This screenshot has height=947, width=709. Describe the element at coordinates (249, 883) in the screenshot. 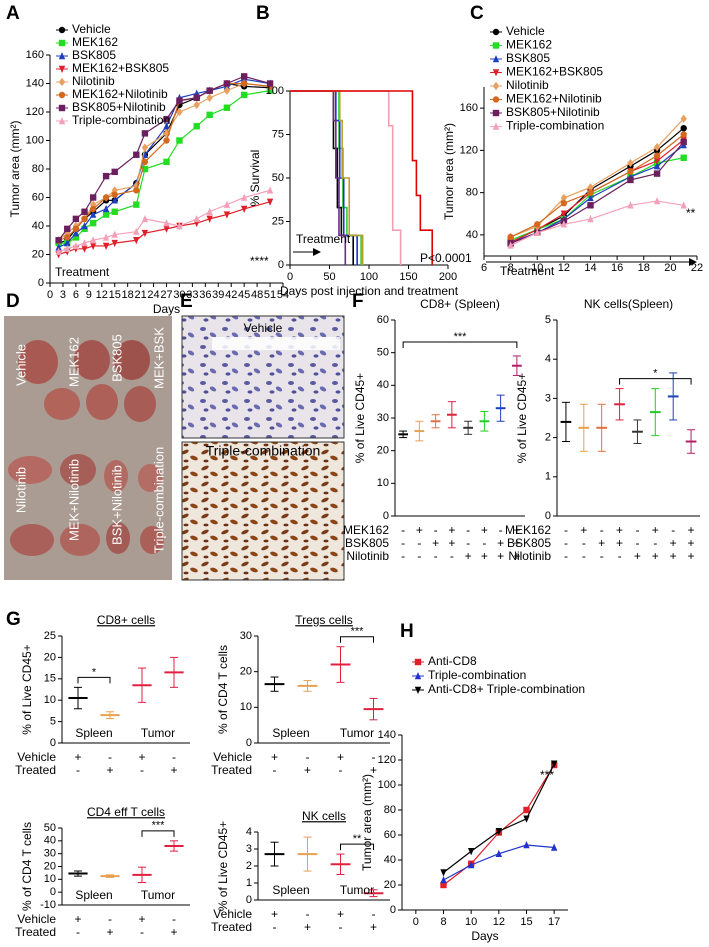

I see `y-tick-label: 1` at that location.